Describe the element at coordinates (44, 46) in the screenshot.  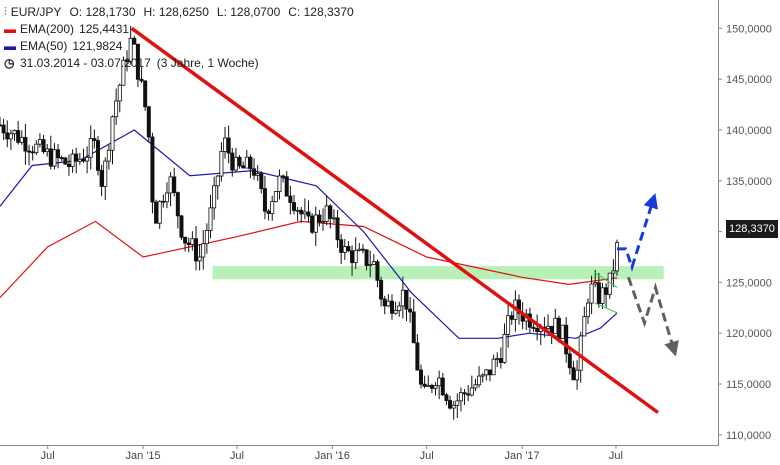
I see `ema50-label: EMA(50)` at that location.